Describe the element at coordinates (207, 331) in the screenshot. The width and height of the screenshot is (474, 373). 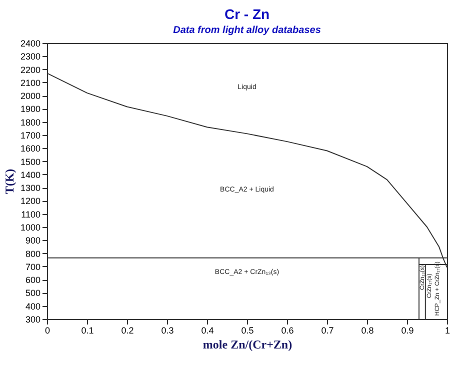
I see `x-tick-label: 0.4` at that location.